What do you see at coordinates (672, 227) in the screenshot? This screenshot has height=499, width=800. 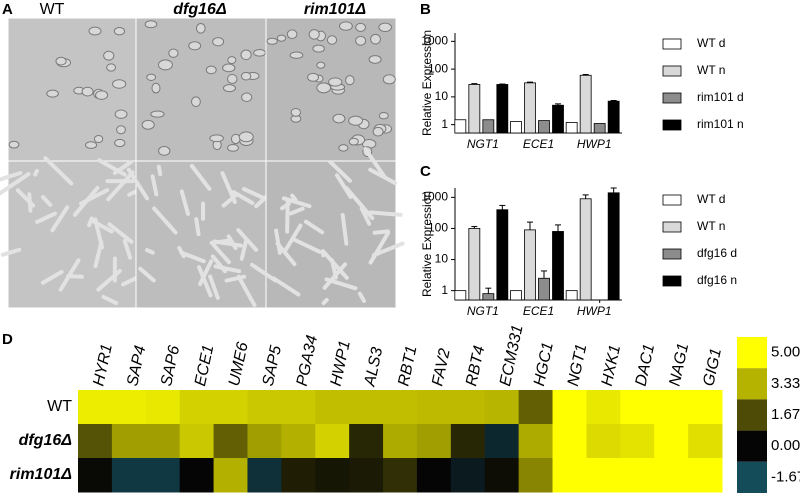 I see `legend-swatch` at bounding box center [672, 227].